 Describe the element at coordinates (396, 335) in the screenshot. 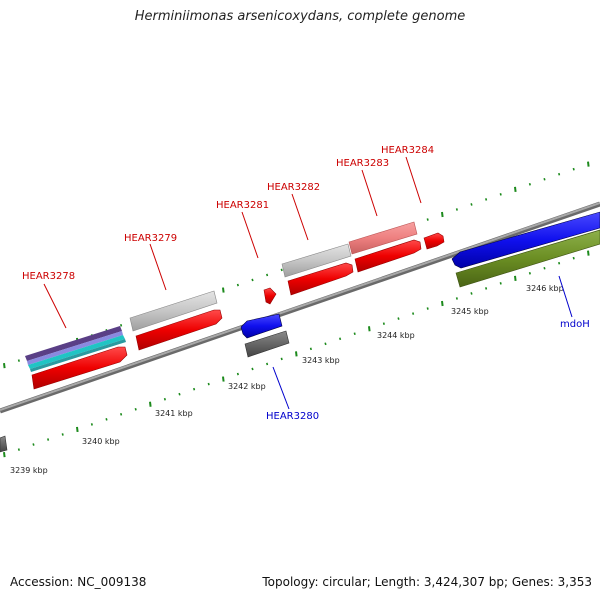

I see `kbp-label: 3244 kbp` at that location.